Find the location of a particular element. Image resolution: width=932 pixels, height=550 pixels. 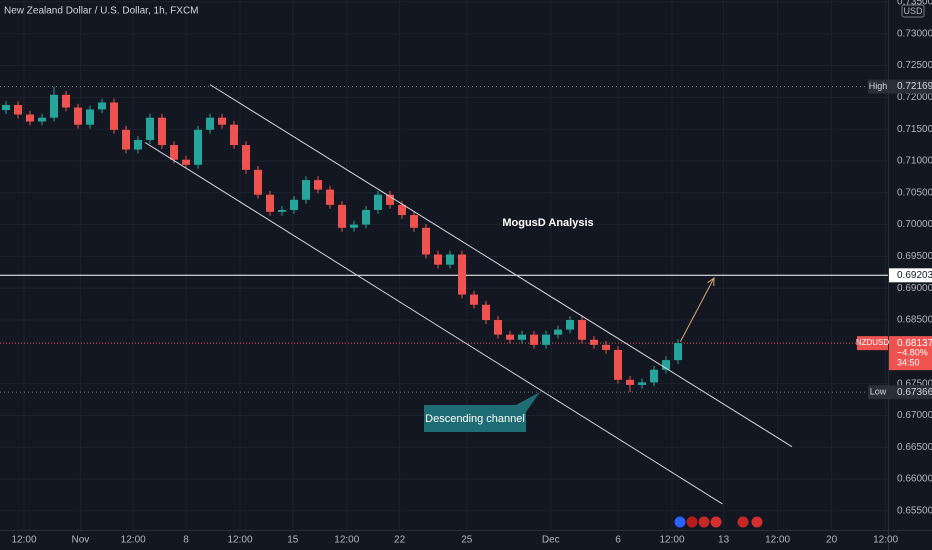

level-name: High is located at coordinates (878, 86).